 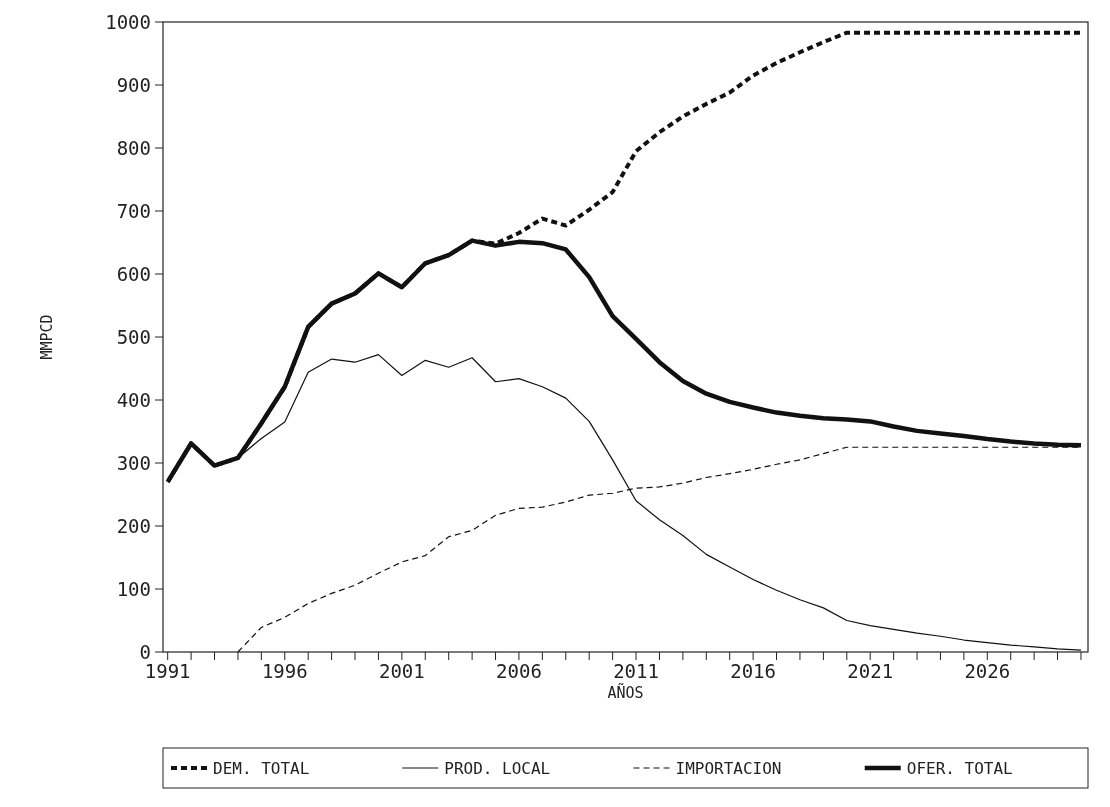 What do you see at coordinates (519, 671) in the screenshot?
I see `x-tick-label: 2006` at bounding box center [519, 671].